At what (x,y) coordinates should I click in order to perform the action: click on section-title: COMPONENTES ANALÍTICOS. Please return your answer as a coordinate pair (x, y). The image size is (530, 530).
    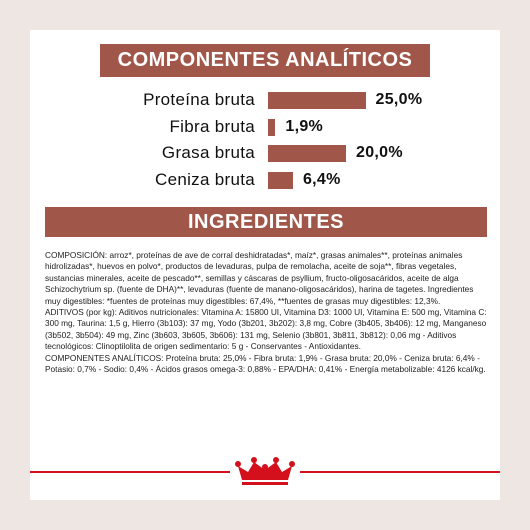
    Looking at the image, I should click on (265, 60).